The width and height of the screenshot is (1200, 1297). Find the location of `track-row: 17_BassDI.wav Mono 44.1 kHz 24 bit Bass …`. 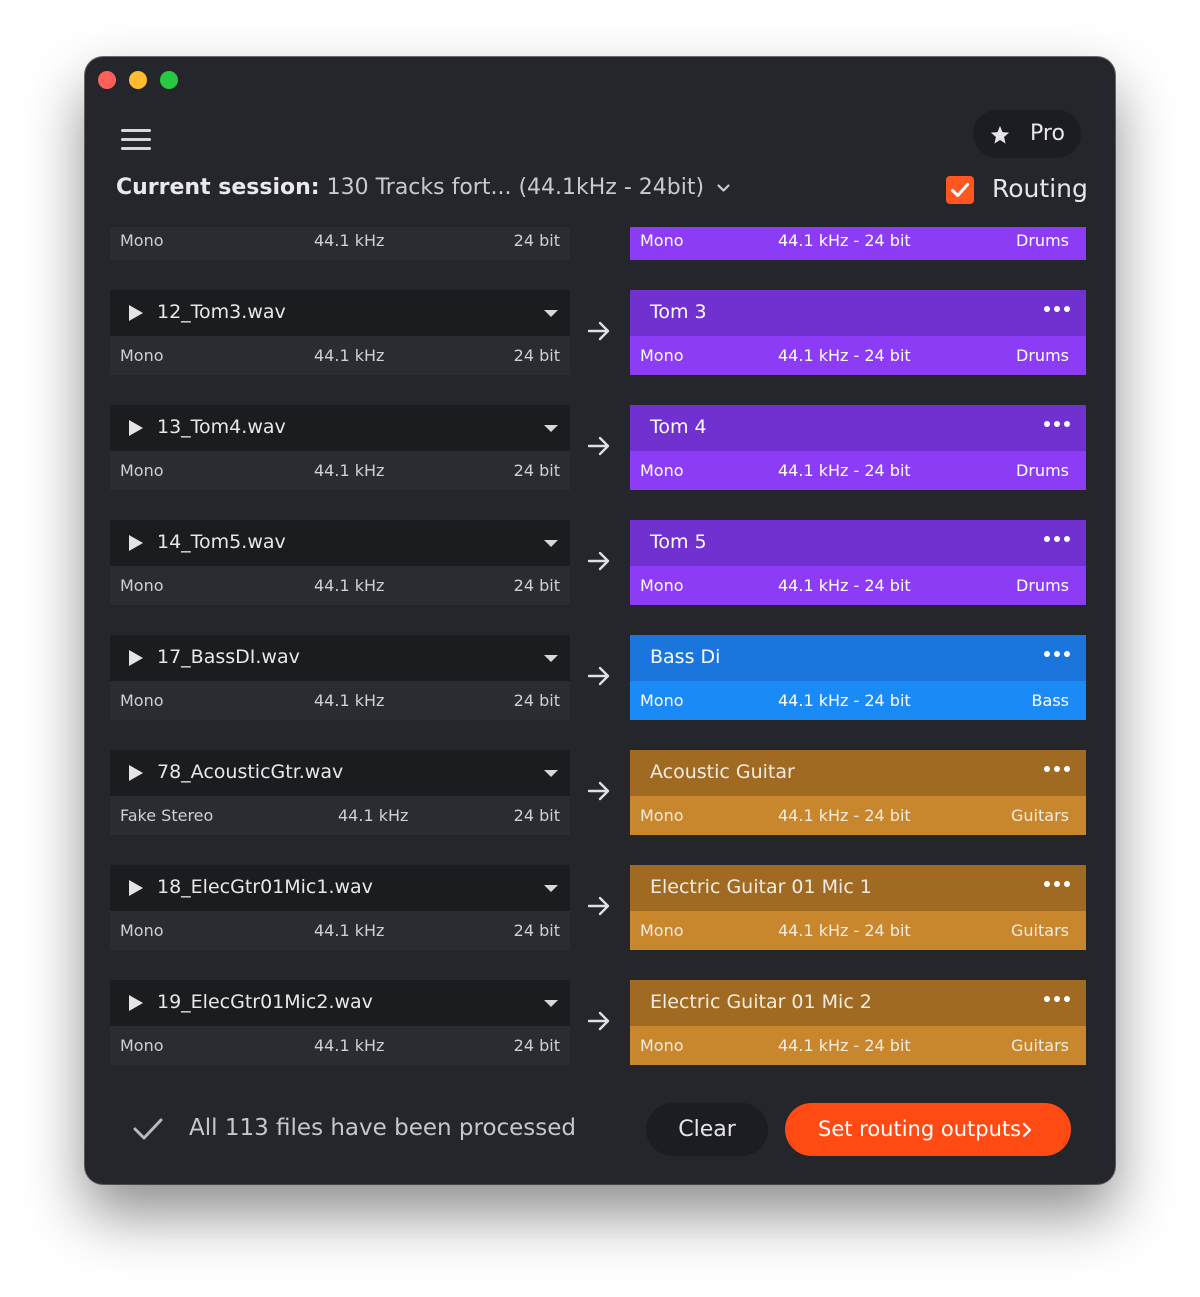

track-row: 17_BassDI.wav Mono 44.1 kHz 24 bit Bass … is located at coordinates (600, 677).